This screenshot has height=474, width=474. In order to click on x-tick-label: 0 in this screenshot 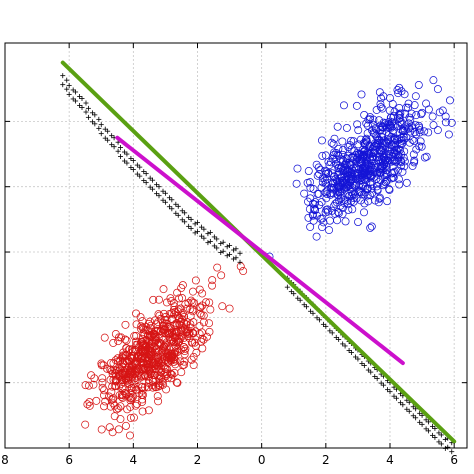, I will do `click(262, 460)`.